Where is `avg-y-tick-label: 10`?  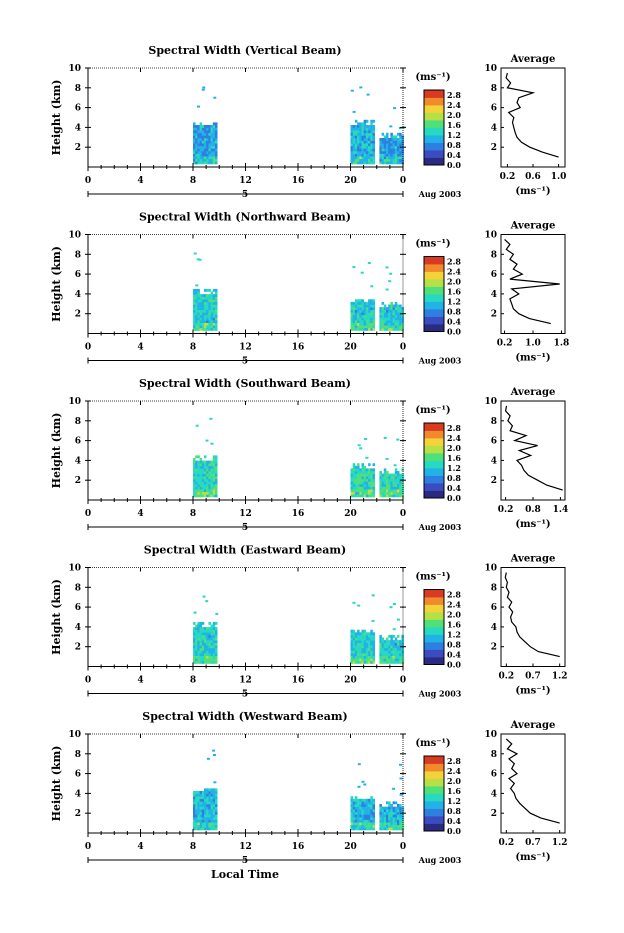 avg-y-tick-label: 10 is located at coordinates (490, 69).